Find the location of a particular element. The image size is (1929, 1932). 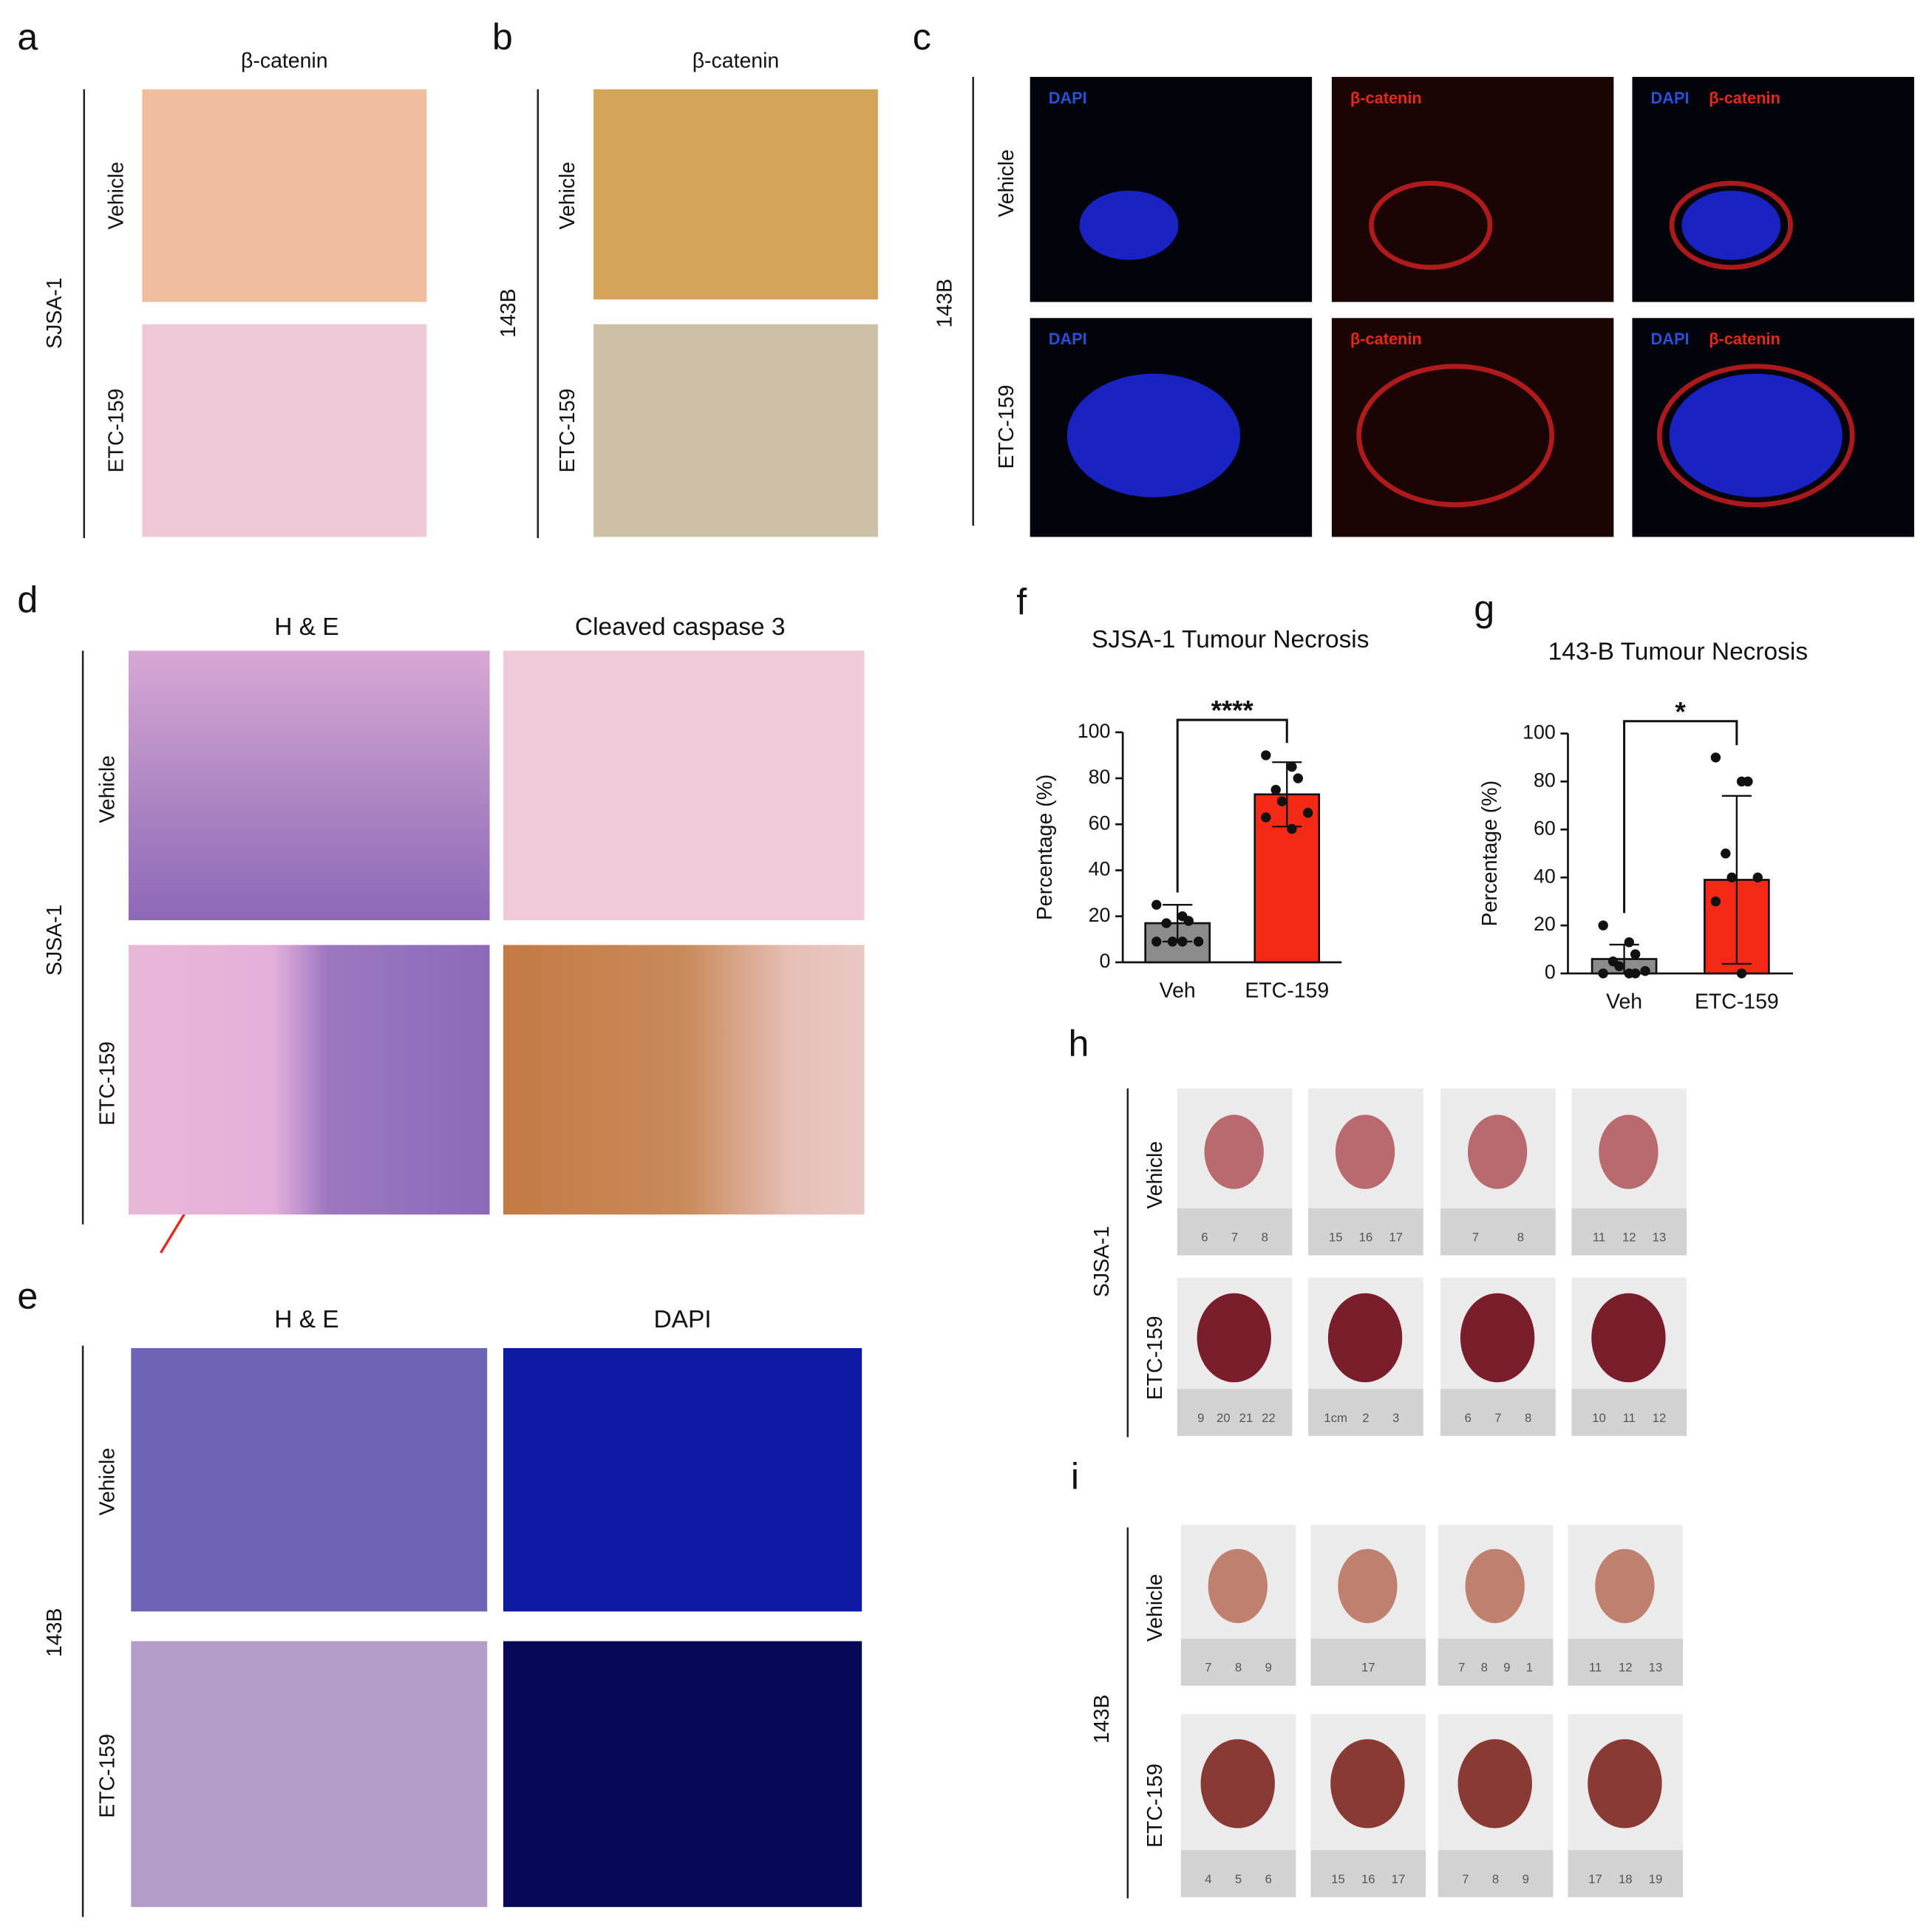

ruler-label: 16 is located at coordinates (1368, 1879).